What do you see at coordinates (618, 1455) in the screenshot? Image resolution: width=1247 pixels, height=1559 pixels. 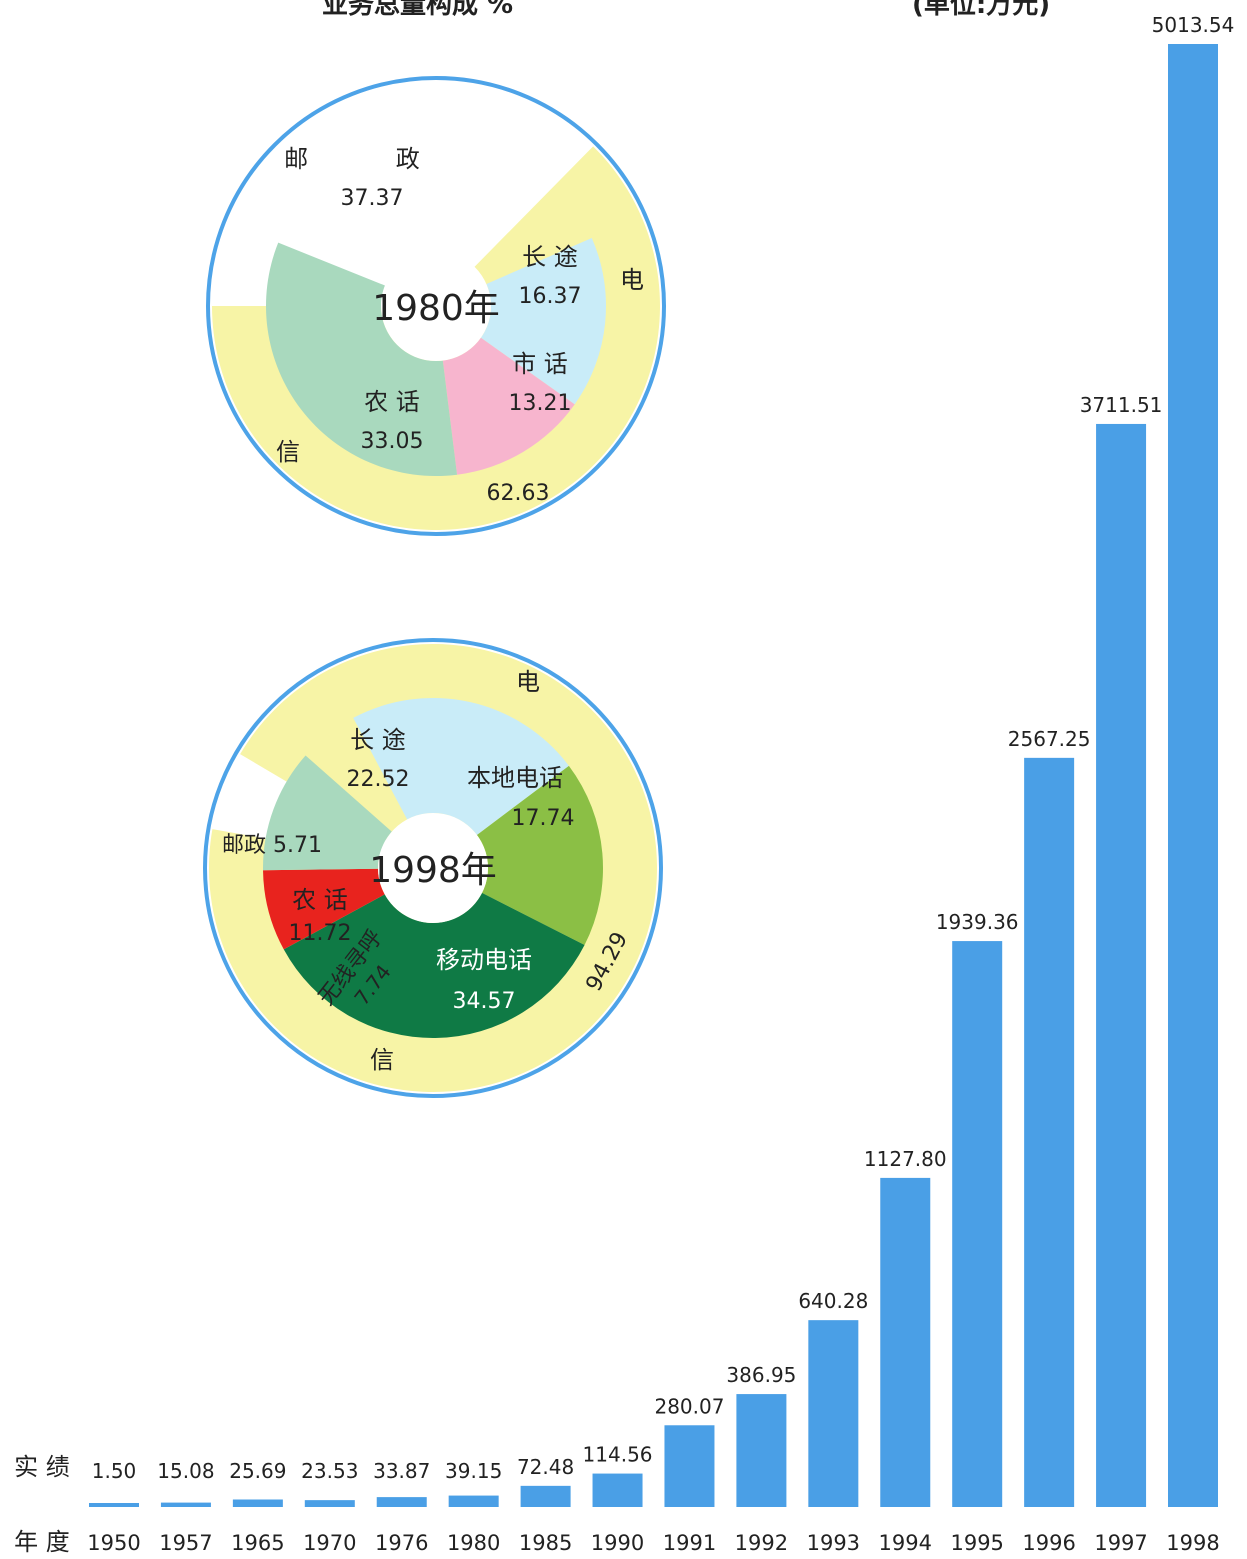 I see `value-label-1990: 114.56` at bounding box center [618, 1455].